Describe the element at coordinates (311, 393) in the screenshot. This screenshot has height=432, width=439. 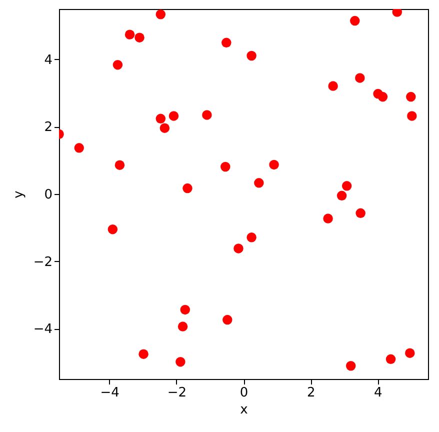
I see `x-tick-label: 2` at that location.